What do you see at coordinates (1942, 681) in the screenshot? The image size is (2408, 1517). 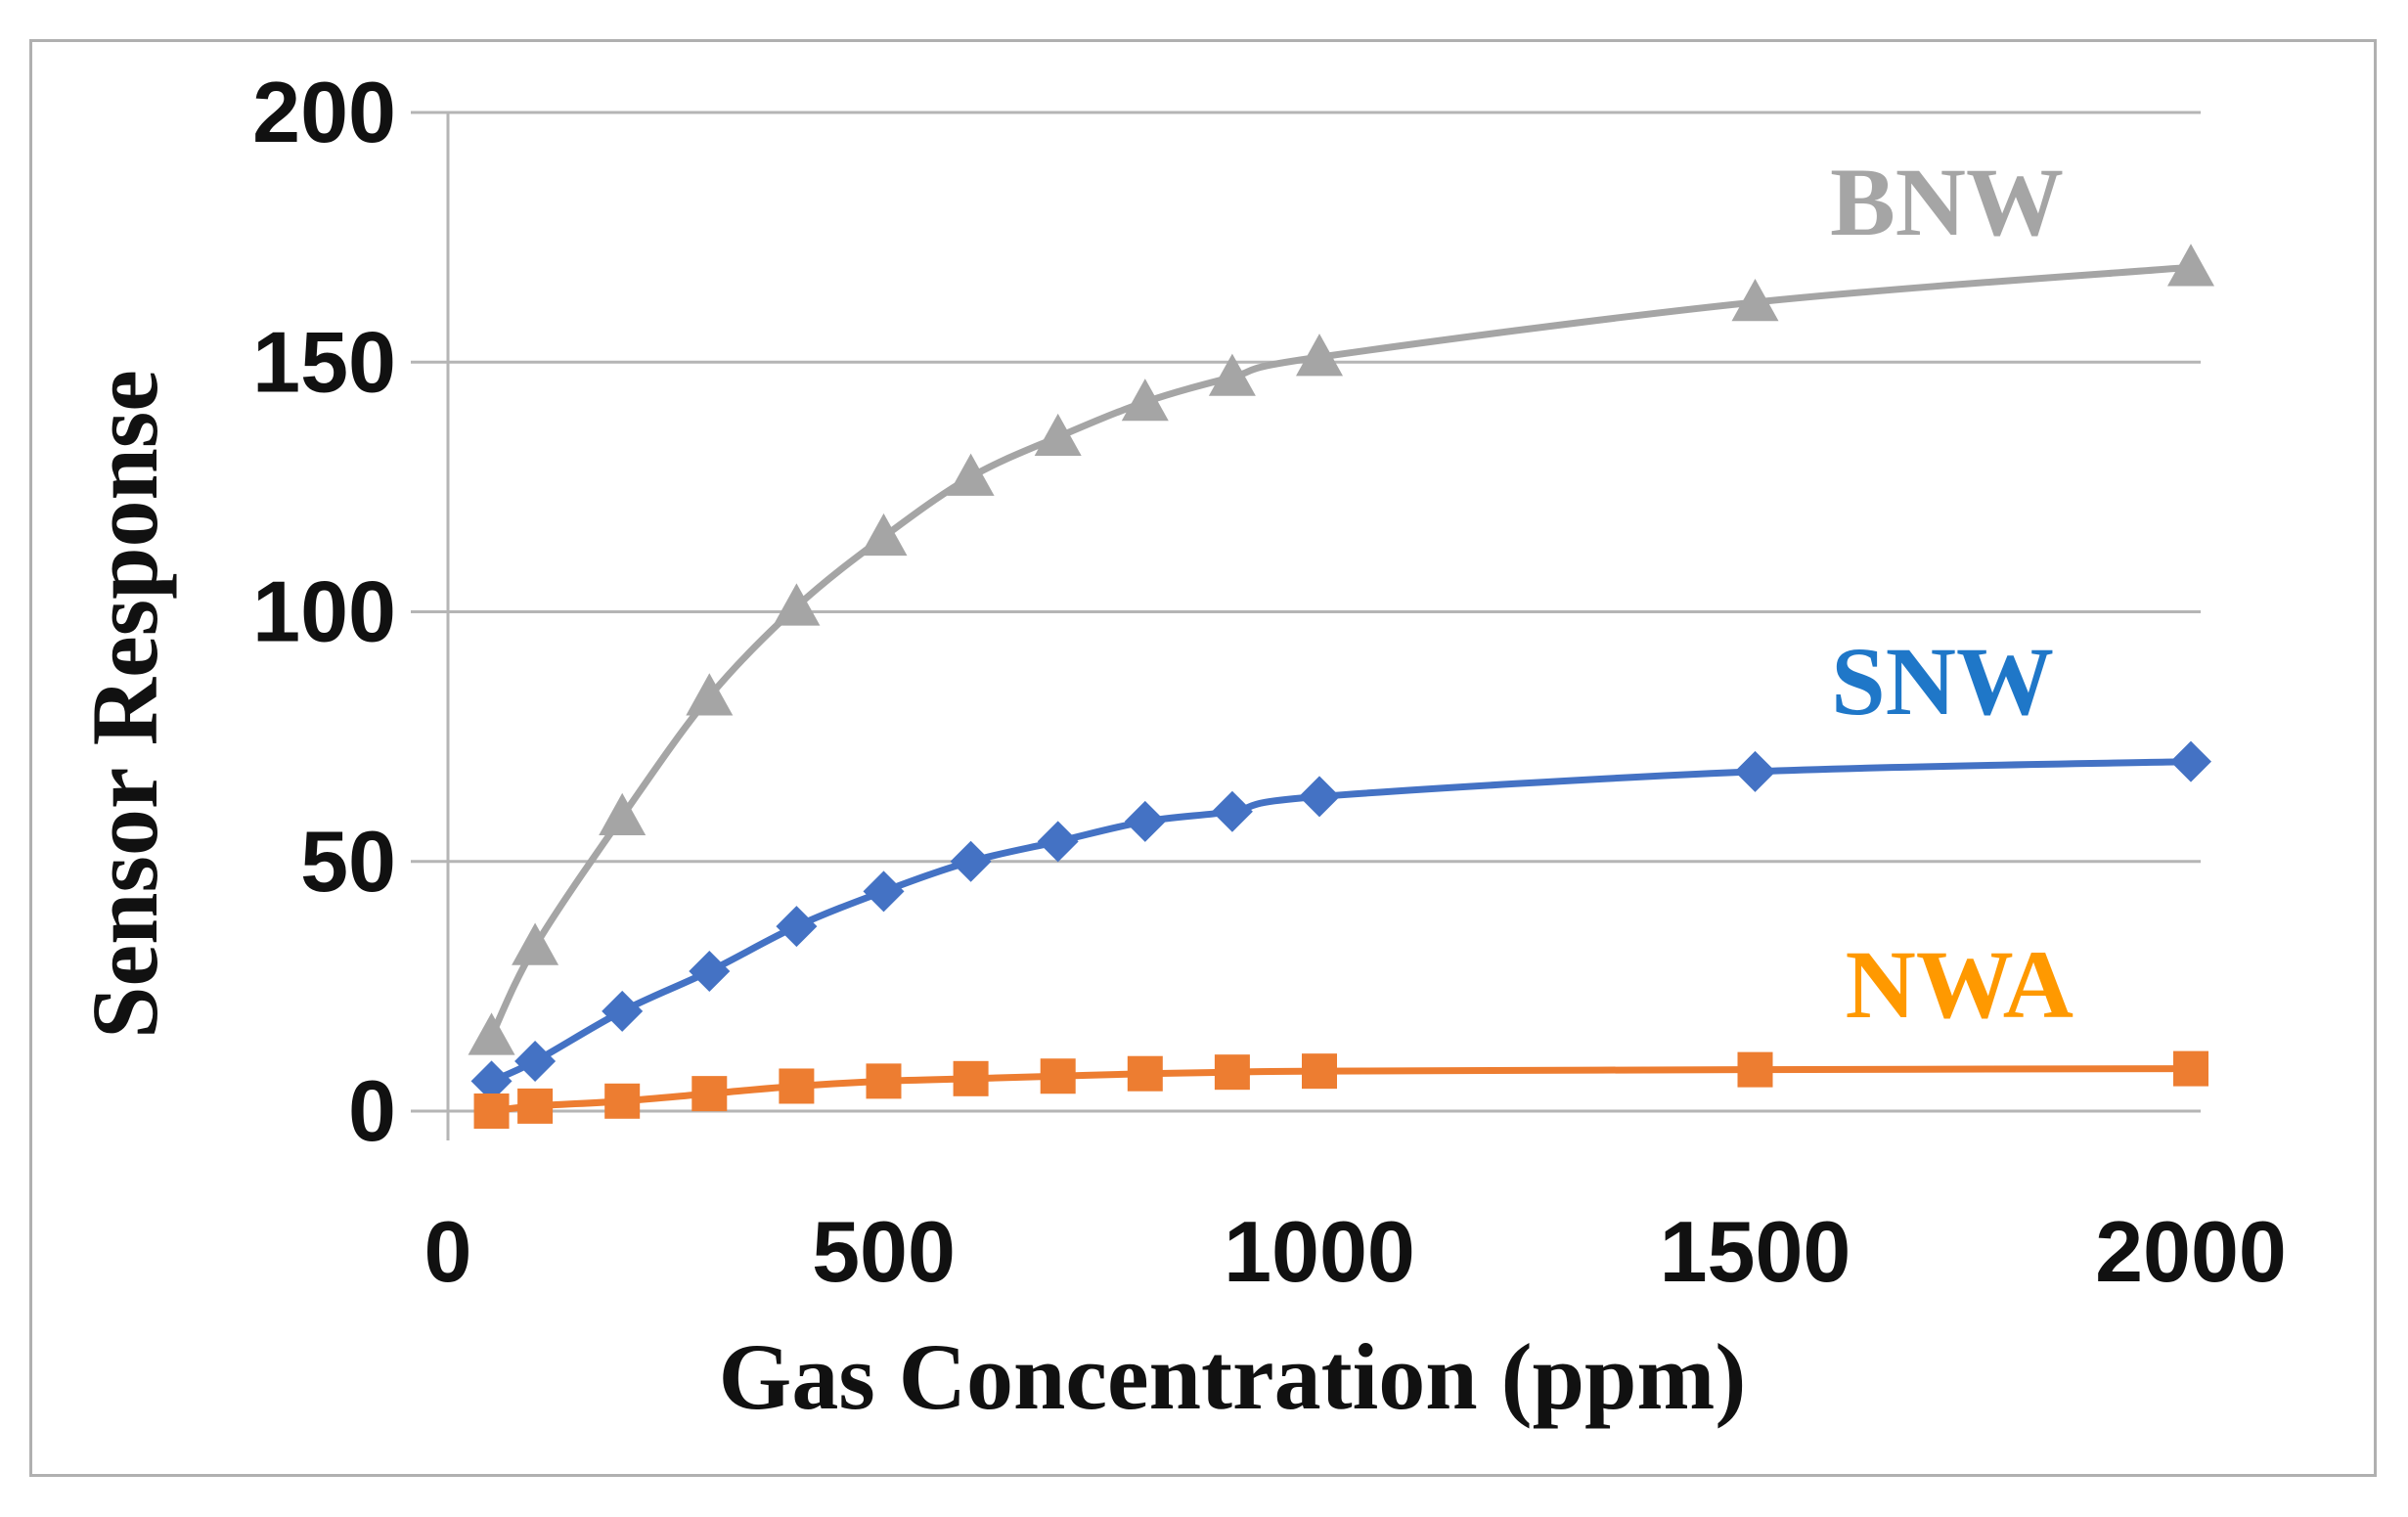 I see `series-label-snw: SNW` at bounding box center [1942, 681].